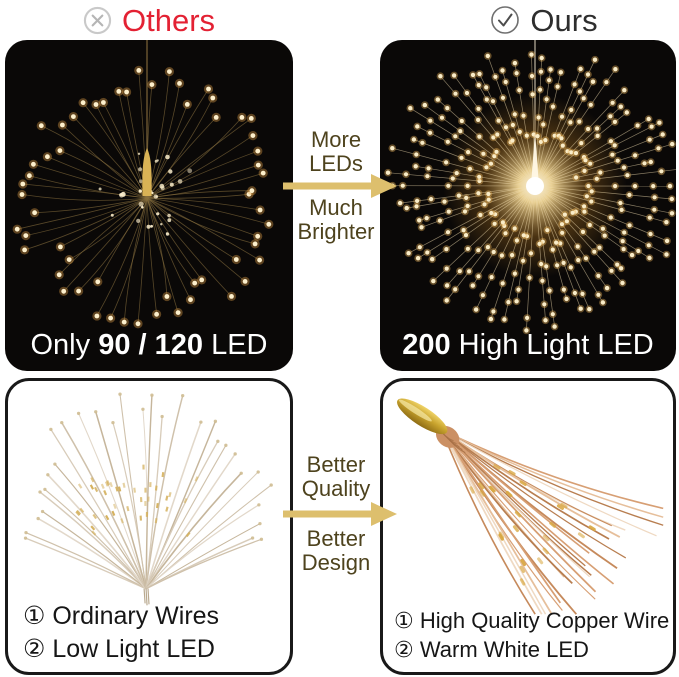 This screenshot has width=679, height=677. Describe the element at coordinates (564, 20) in the screenshot. I see `ours-label: Ours` at that location.